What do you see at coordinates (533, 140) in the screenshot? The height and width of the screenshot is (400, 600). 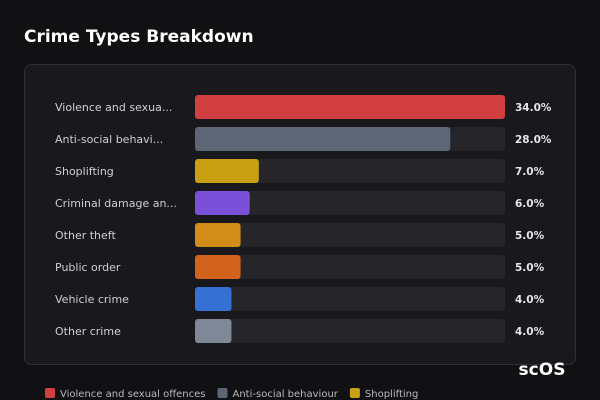 I see `value-label: 28.0%` at bounding box center [533, 140].